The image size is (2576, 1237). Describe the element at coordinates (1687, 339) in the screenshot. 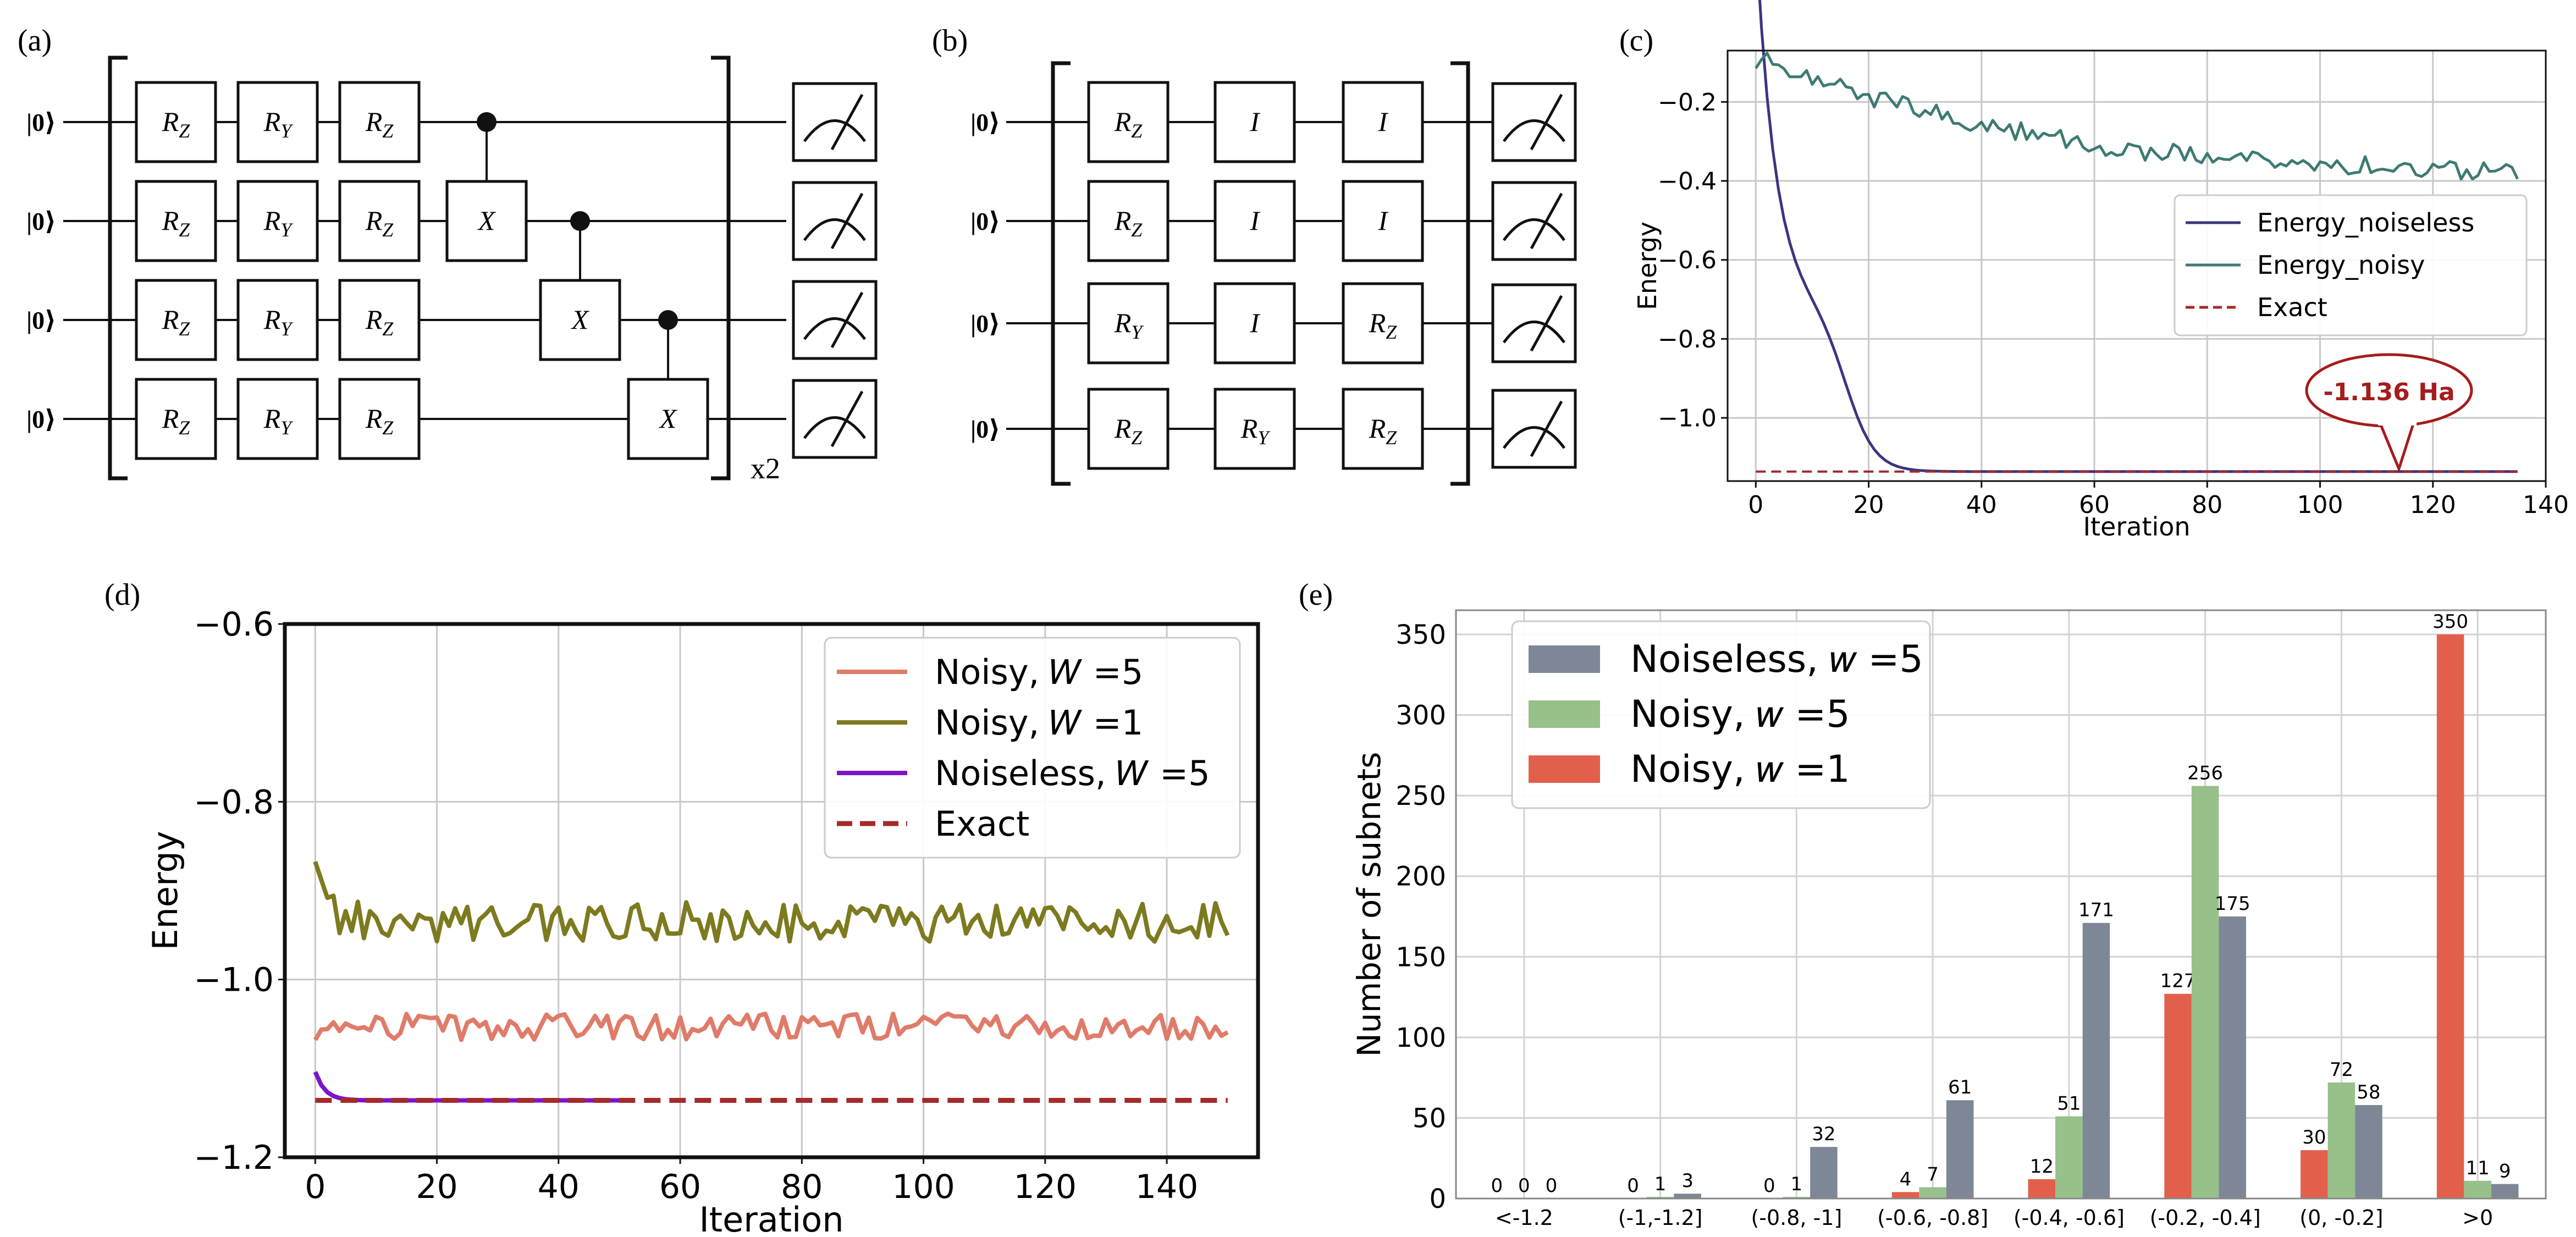

I see `y-tick-label: −0.8` at that location.